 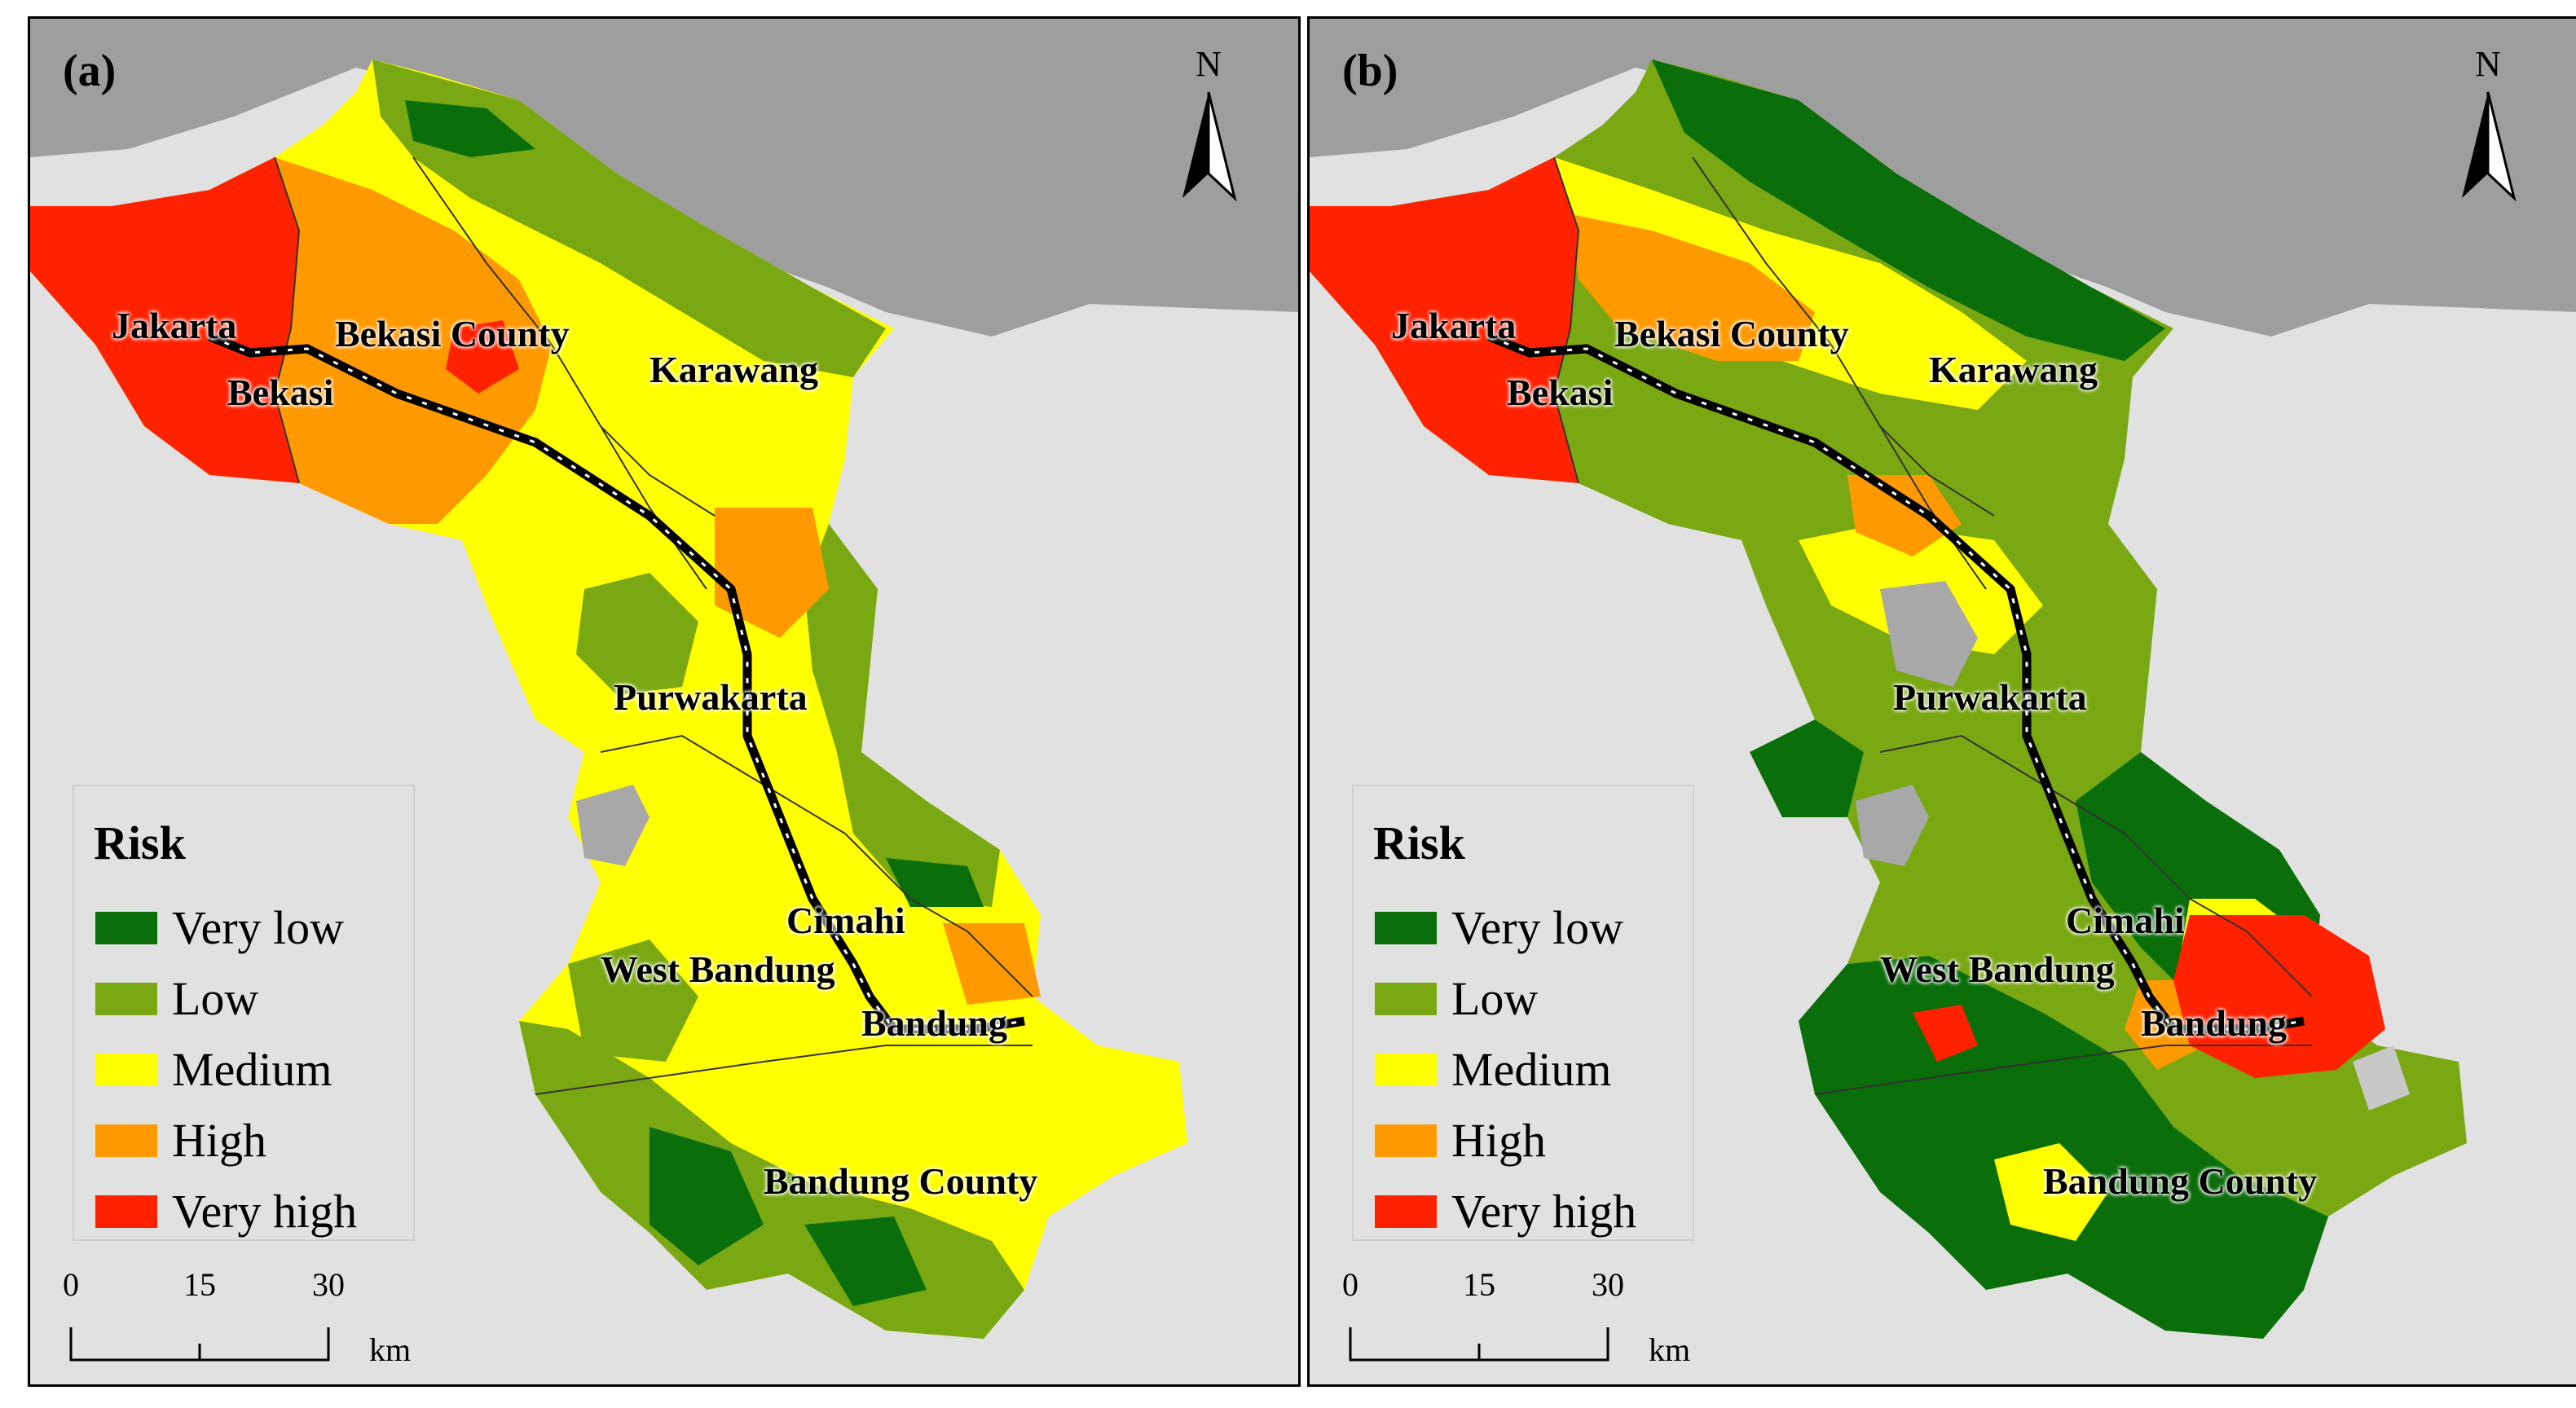 What do you see at coordinates (1544, 1211) in the screenshot?
I see `legend-label: Very high` at bounding box center [1544, 1211].